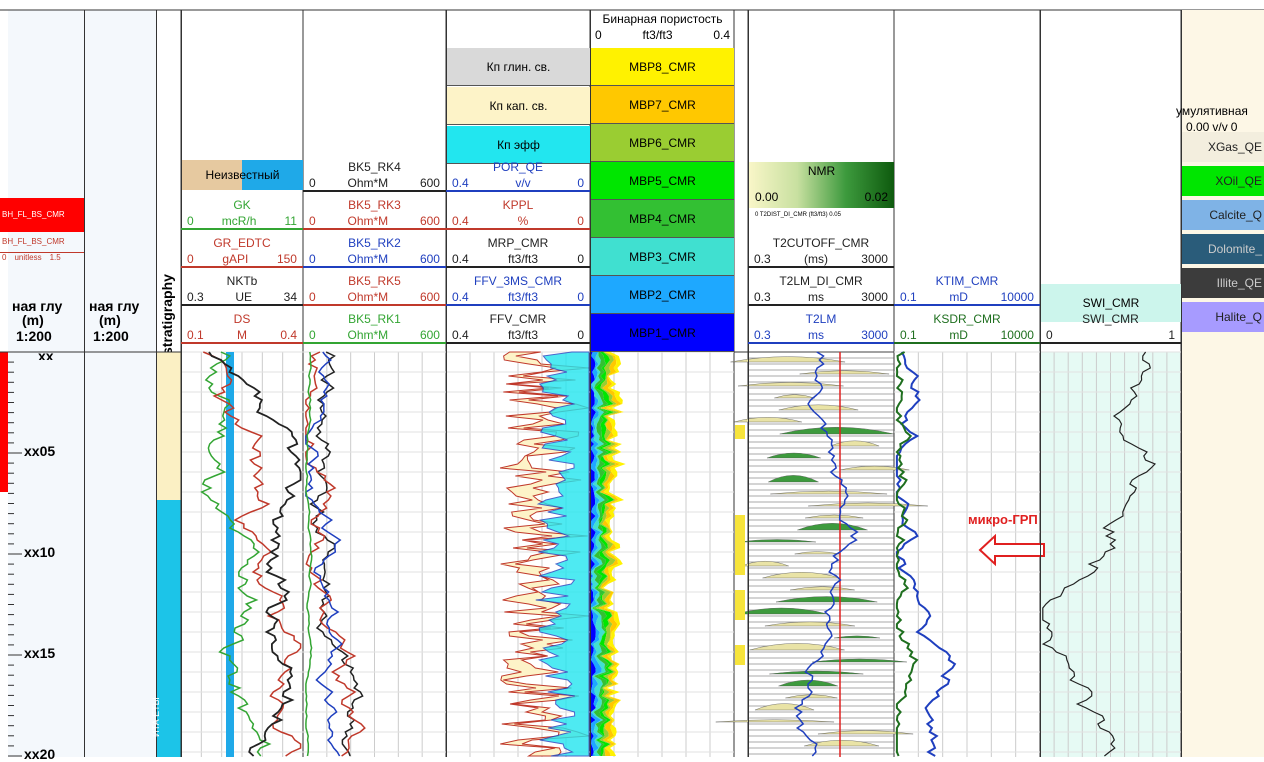  I want to click on depth-label-xx15: xx15, so click(40, 653).